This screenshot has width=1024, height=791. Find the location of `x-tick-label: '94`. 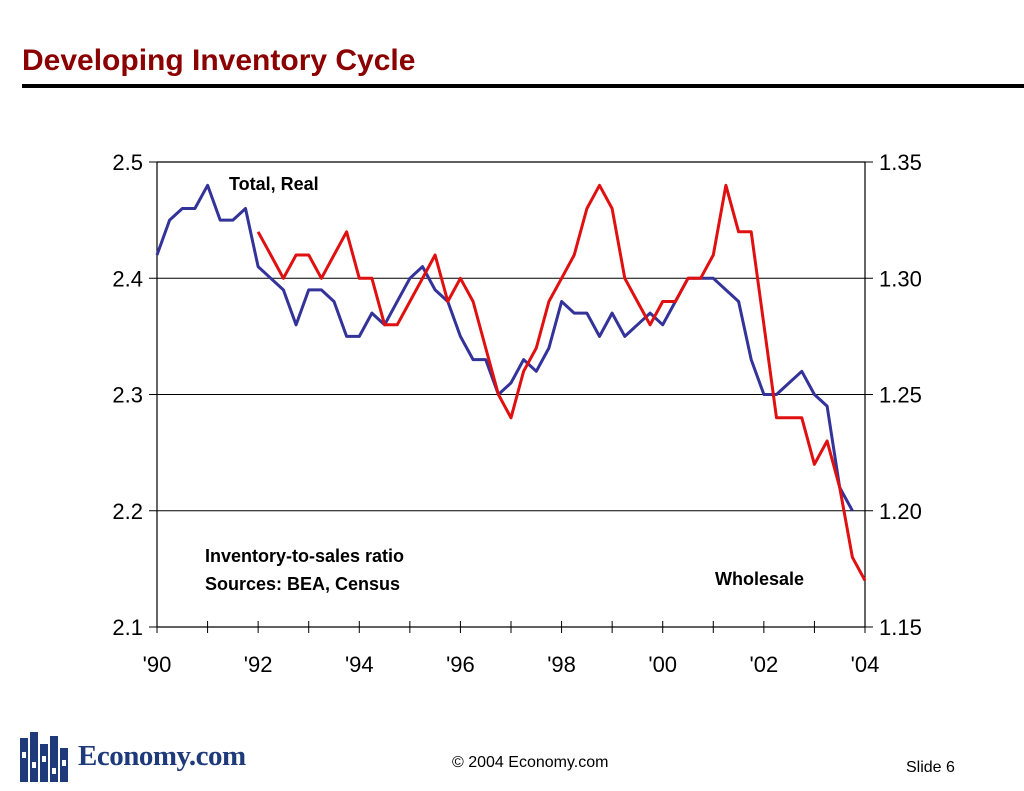

x-tick-label: '94 is located at coordinates (359, 664).